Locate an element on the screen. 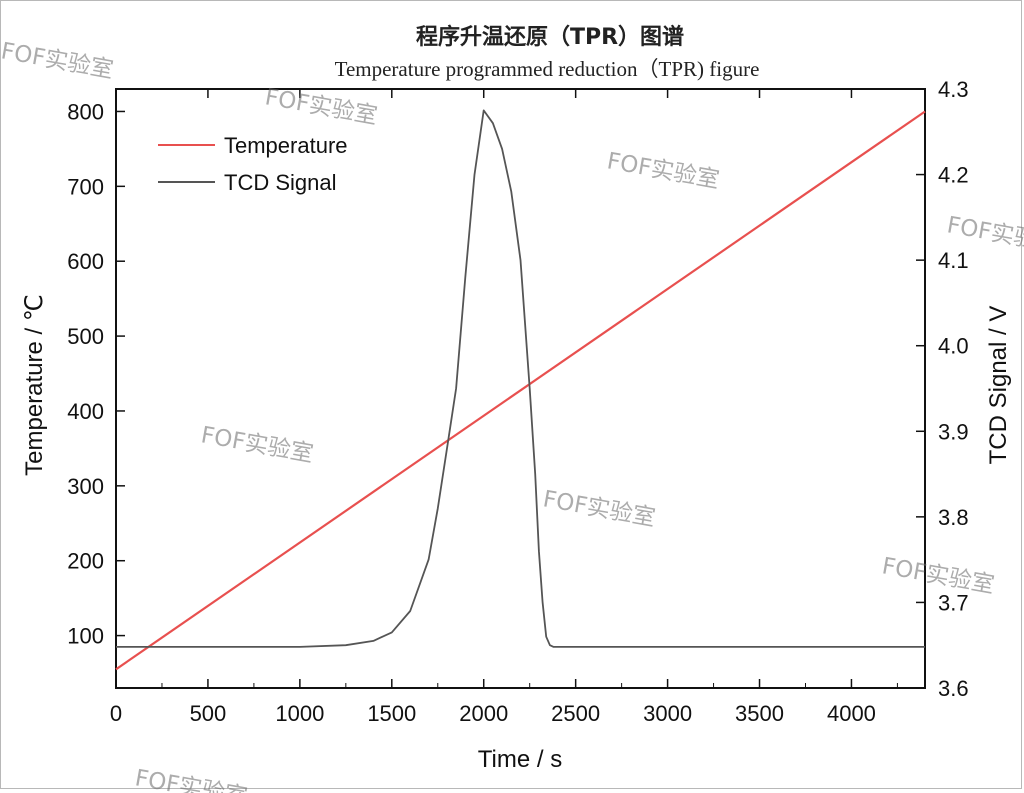 The image size is (1024, 793). legend-label-temperature: Temperature is located at coordinates (286, 145).